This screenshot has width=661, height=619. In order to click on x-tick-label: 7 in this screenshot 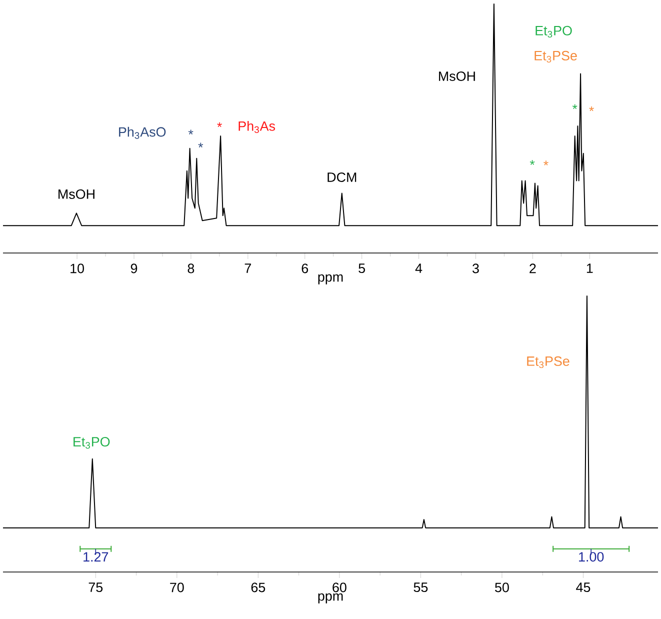, I will do `click(247, 268)`.